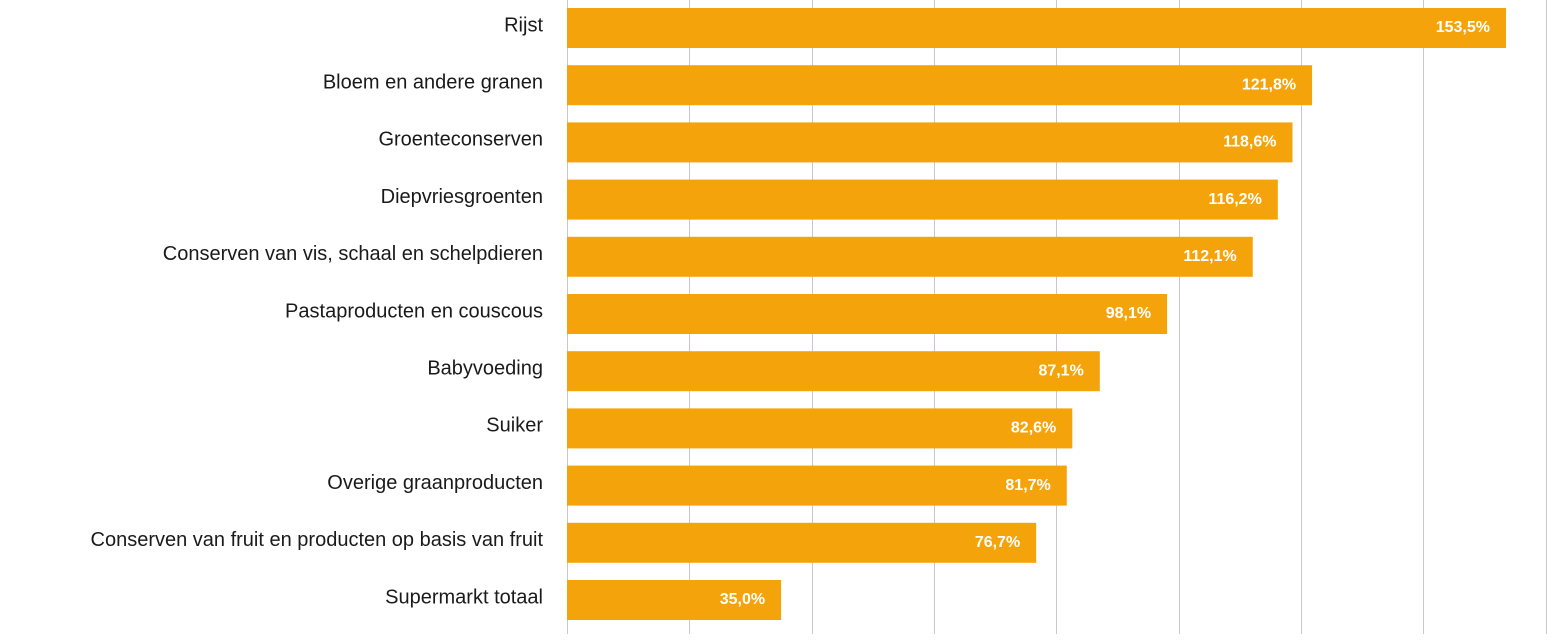 The height and width of the screenshot is (640, 1551). What do you see at coordinates (514, 426) in the screenshot?
I see `category-label: Suiker` at bounding box center [514, 426].